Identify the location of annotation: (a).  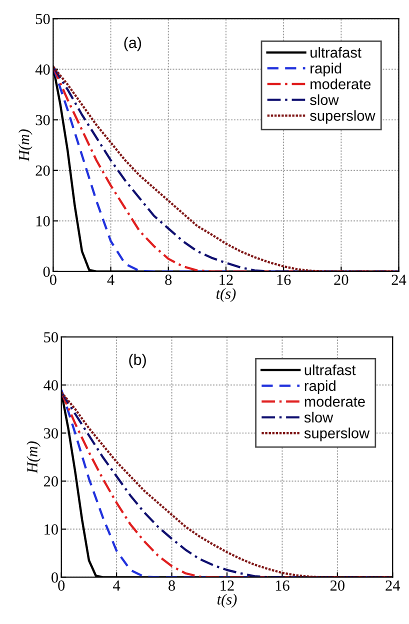
(133, 44).